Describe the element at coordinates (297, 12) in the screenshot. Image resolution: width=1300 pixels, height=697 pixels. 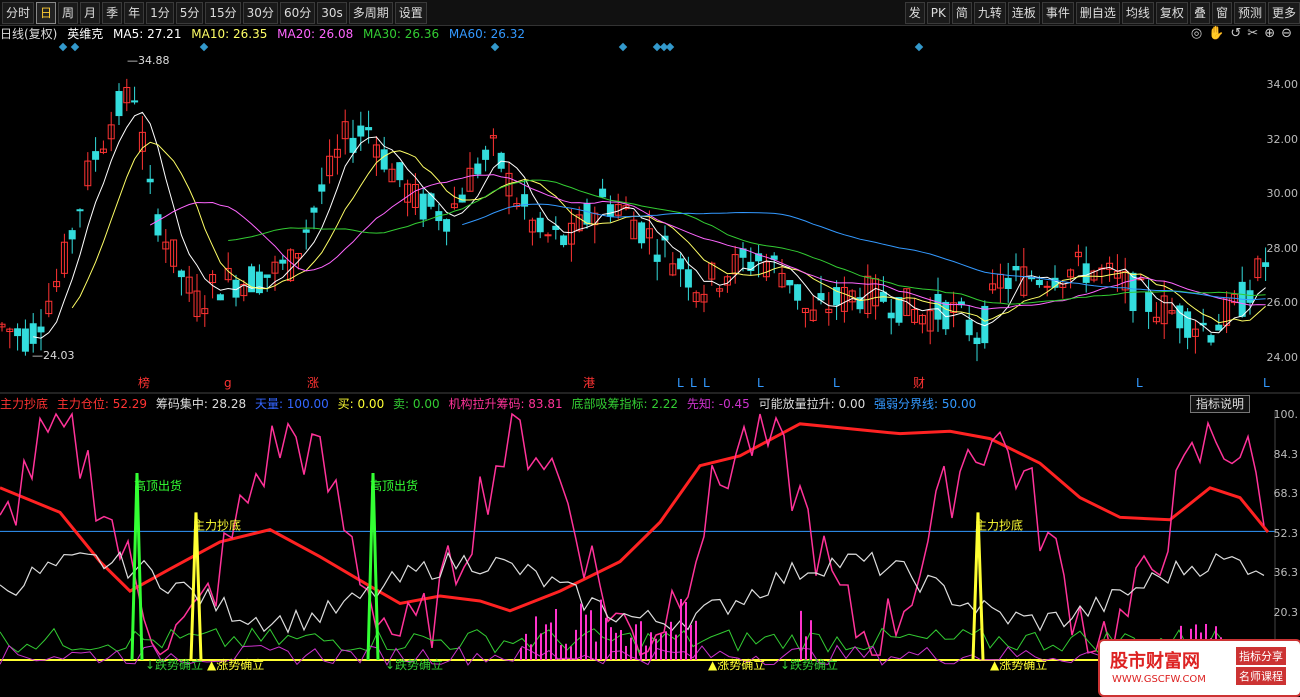
I see `period-tab: 60分` at that location.